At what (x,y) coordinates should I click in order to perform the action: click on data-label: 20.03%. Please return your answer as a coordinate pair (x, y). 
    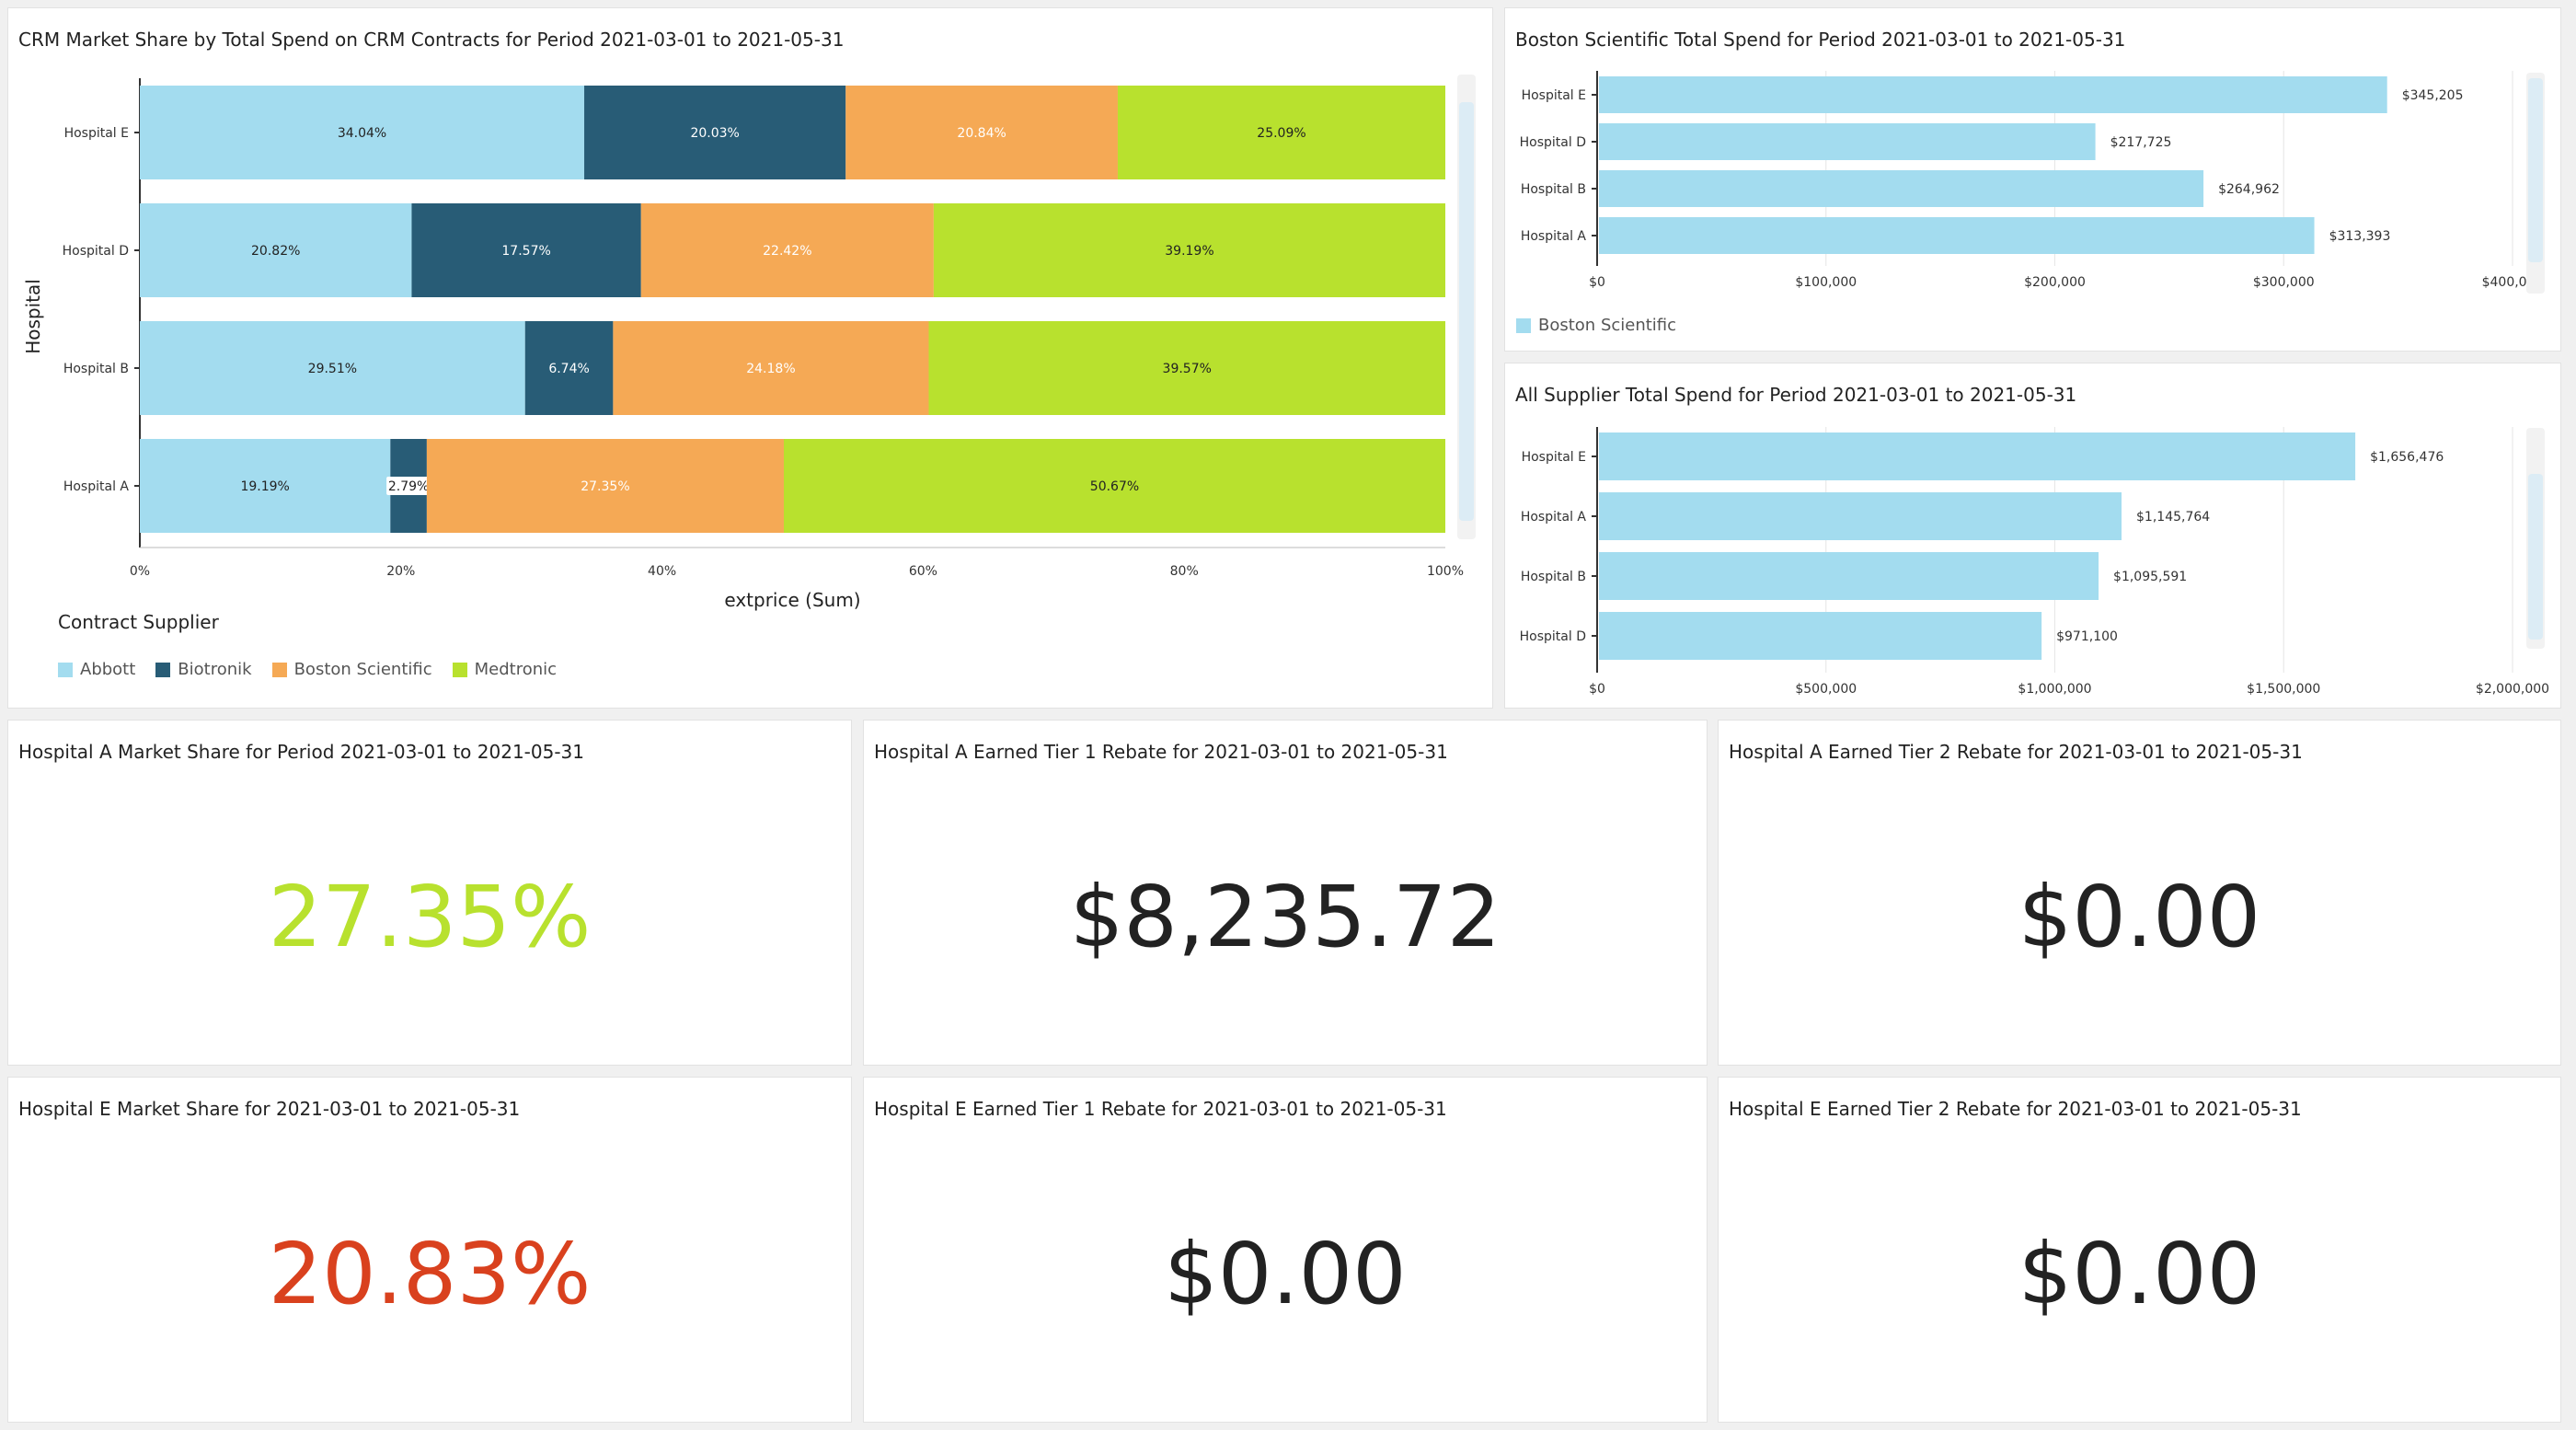
    Looking at the image, I should click on (714, 133).